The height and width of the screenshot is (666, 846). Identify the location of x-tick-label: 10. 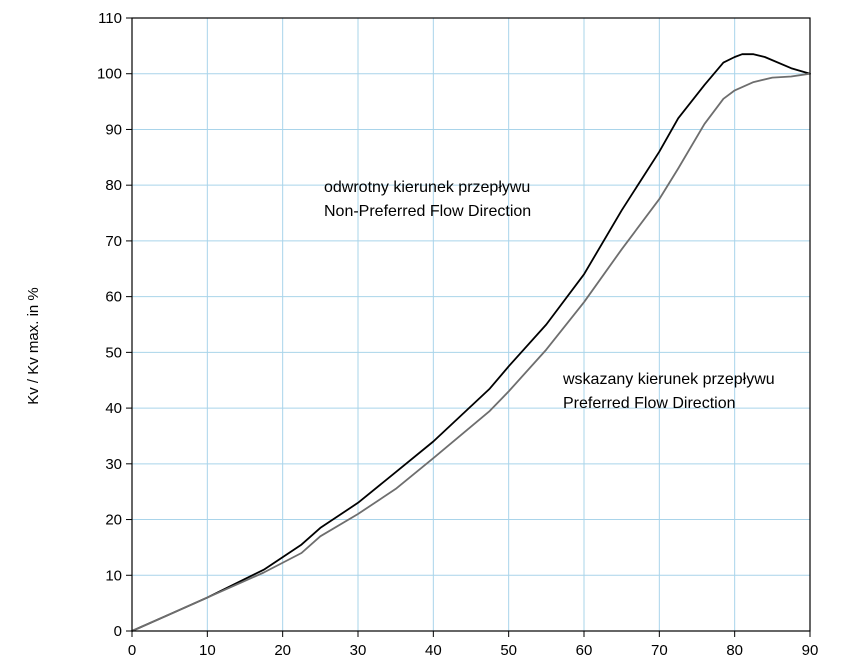
(207, 650).